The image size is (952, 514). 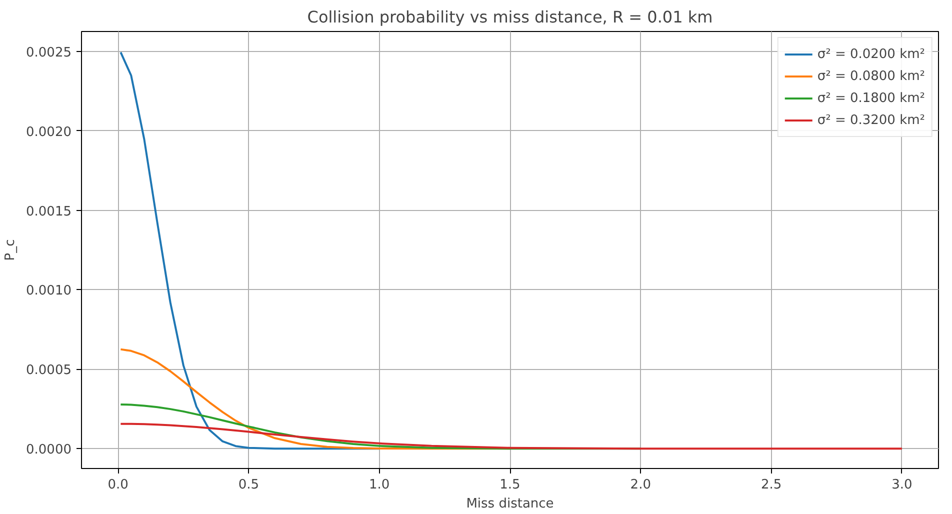 I want to click on x-tick-label: 2.5, so click(x=771, y=485).